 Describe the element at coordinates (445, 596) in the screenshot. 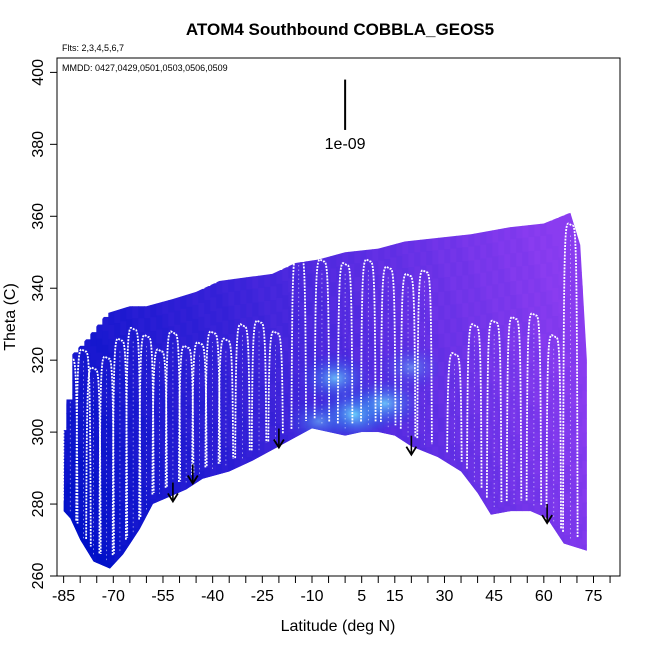

I see `x-tick-label: 30` at that location.